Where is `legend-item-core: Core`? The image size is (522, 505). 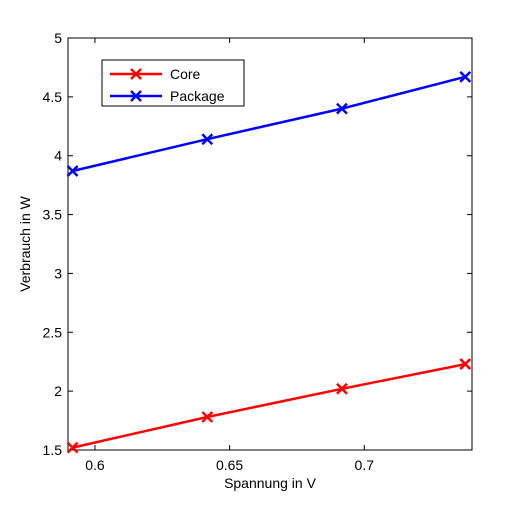 legend-item-core: Core is located at coordinates (155, 74).